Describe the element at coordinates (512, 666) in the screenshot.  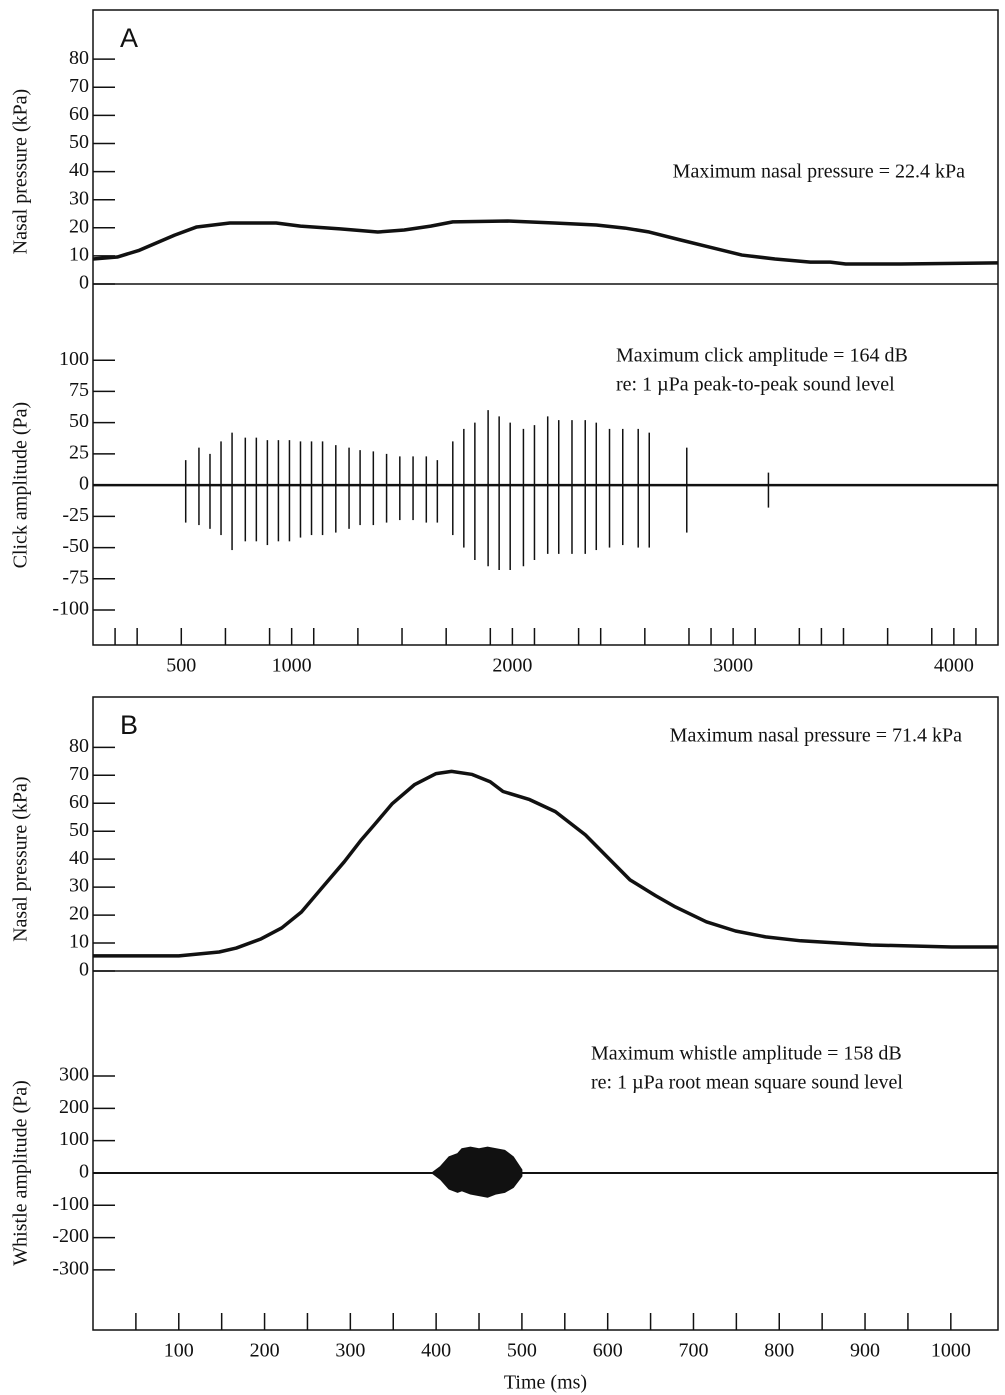
I see `x-tick-label: 2000` at that location.